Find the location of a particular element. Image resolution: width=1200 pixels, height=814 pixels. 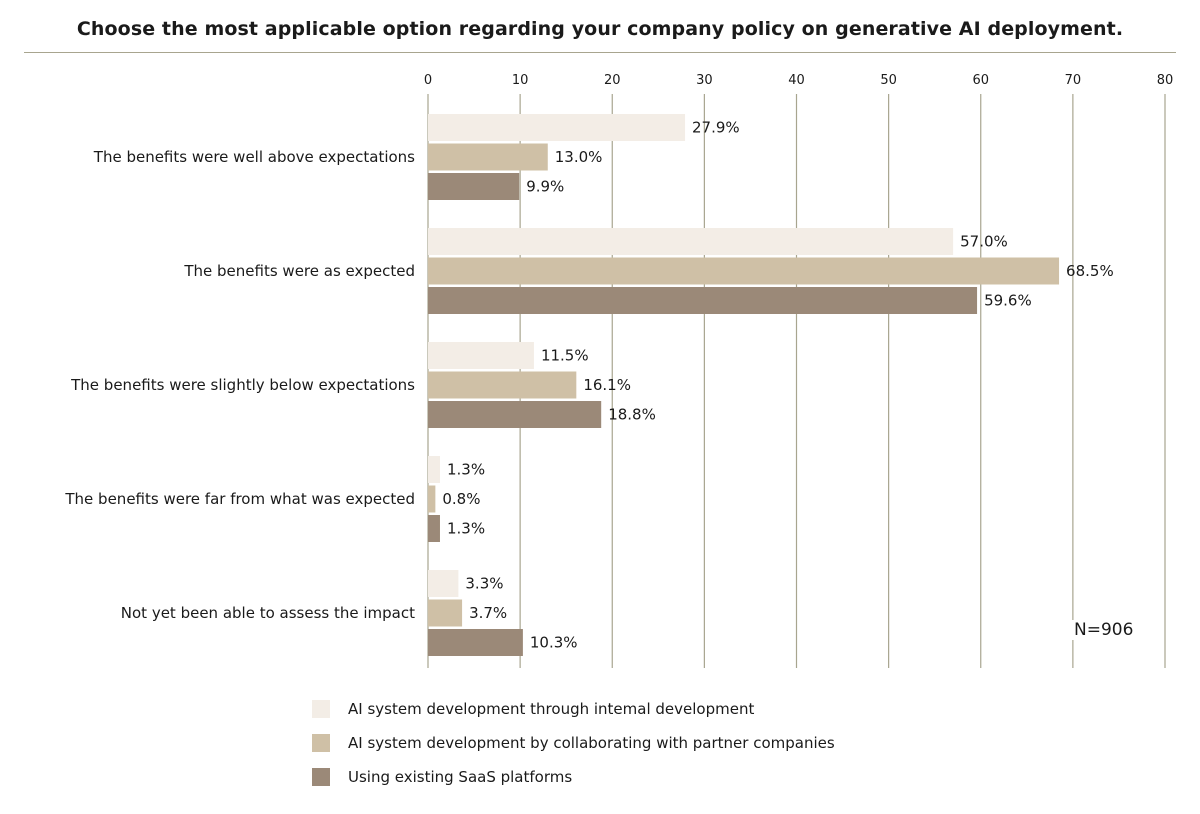

legend-label-saas: Using existing SaaS platforms is located at coordinates (460, 777).